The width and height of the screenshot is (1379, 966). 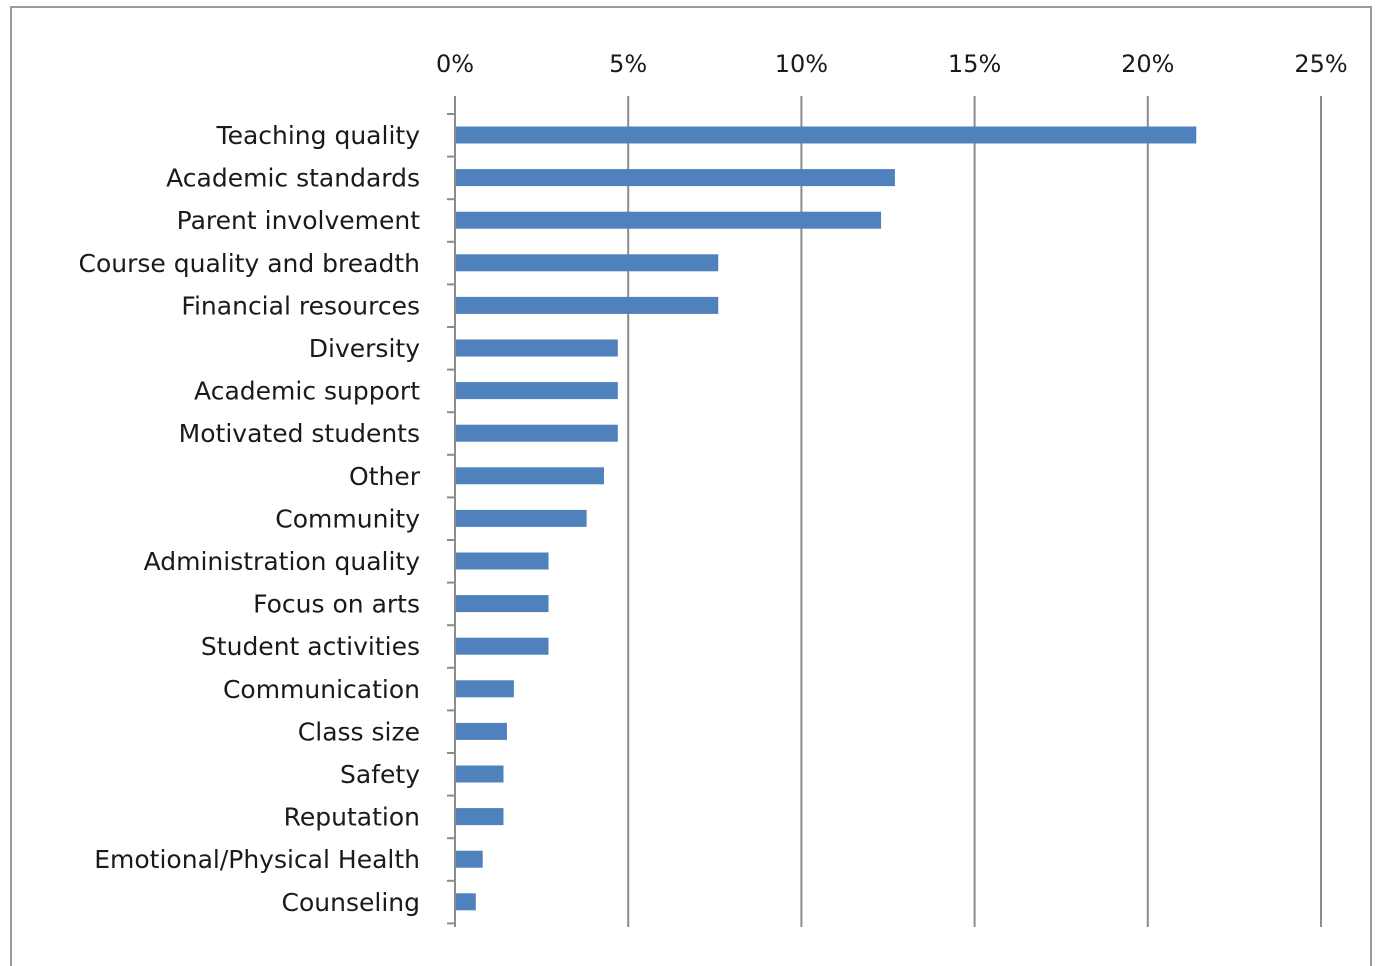 I want to click on category-label: Course quality and breadth, so click(x=250, y=263).